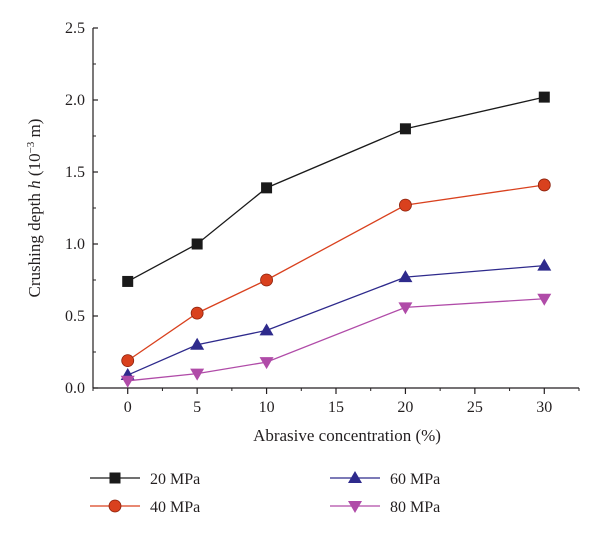 This screenshot has width=600, height=540. What do you see at coordinates (75, 244) in the screenshot?
I see `y-tick-label: 1.0` at bounding box center [75, 244].